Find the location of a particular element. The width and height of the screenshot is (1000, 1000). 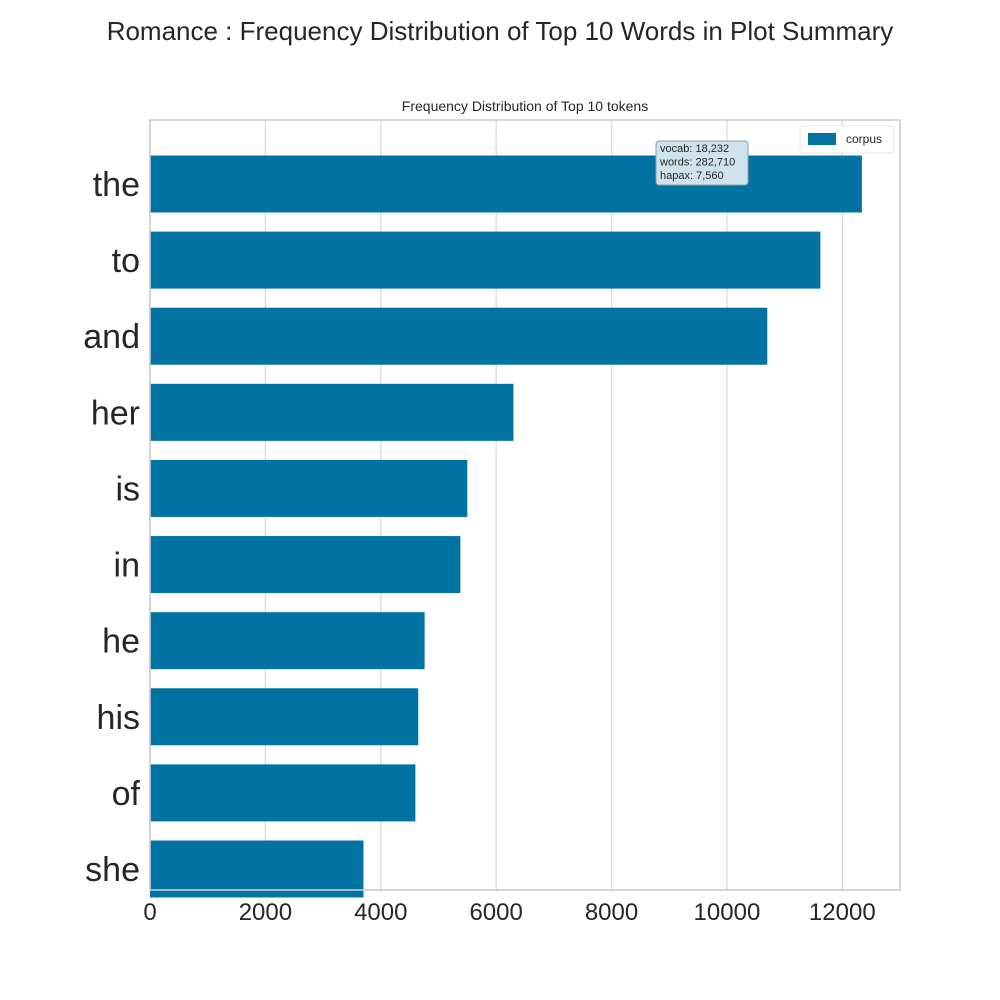

bar-in is located at coordinates (305, 565).